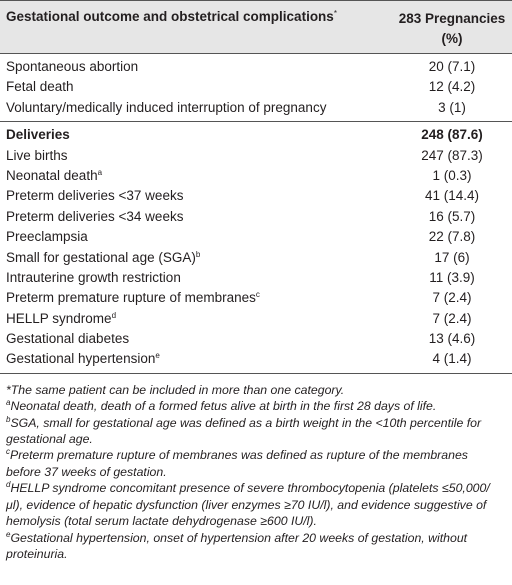 The image size is (512, 585). I want to click on label-cell: Small for gestational age (SGA)b, so click(196, 258).